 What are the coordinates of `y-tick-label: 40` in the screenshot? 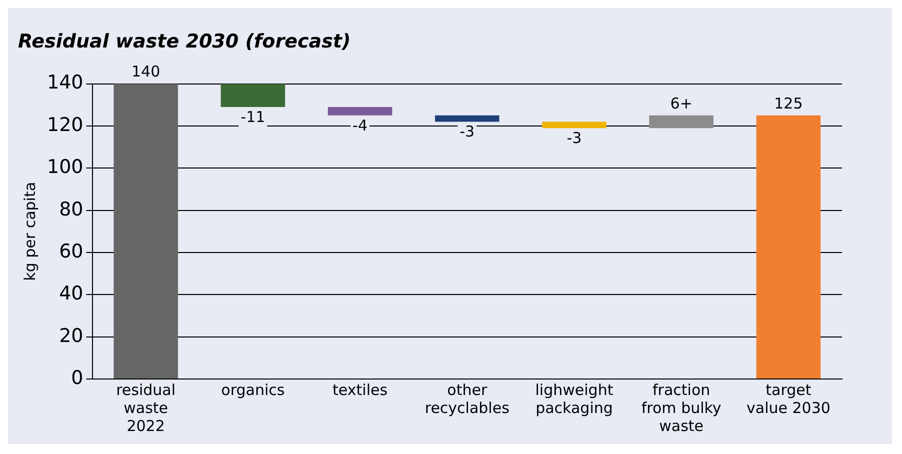 It's located at (71, 293).